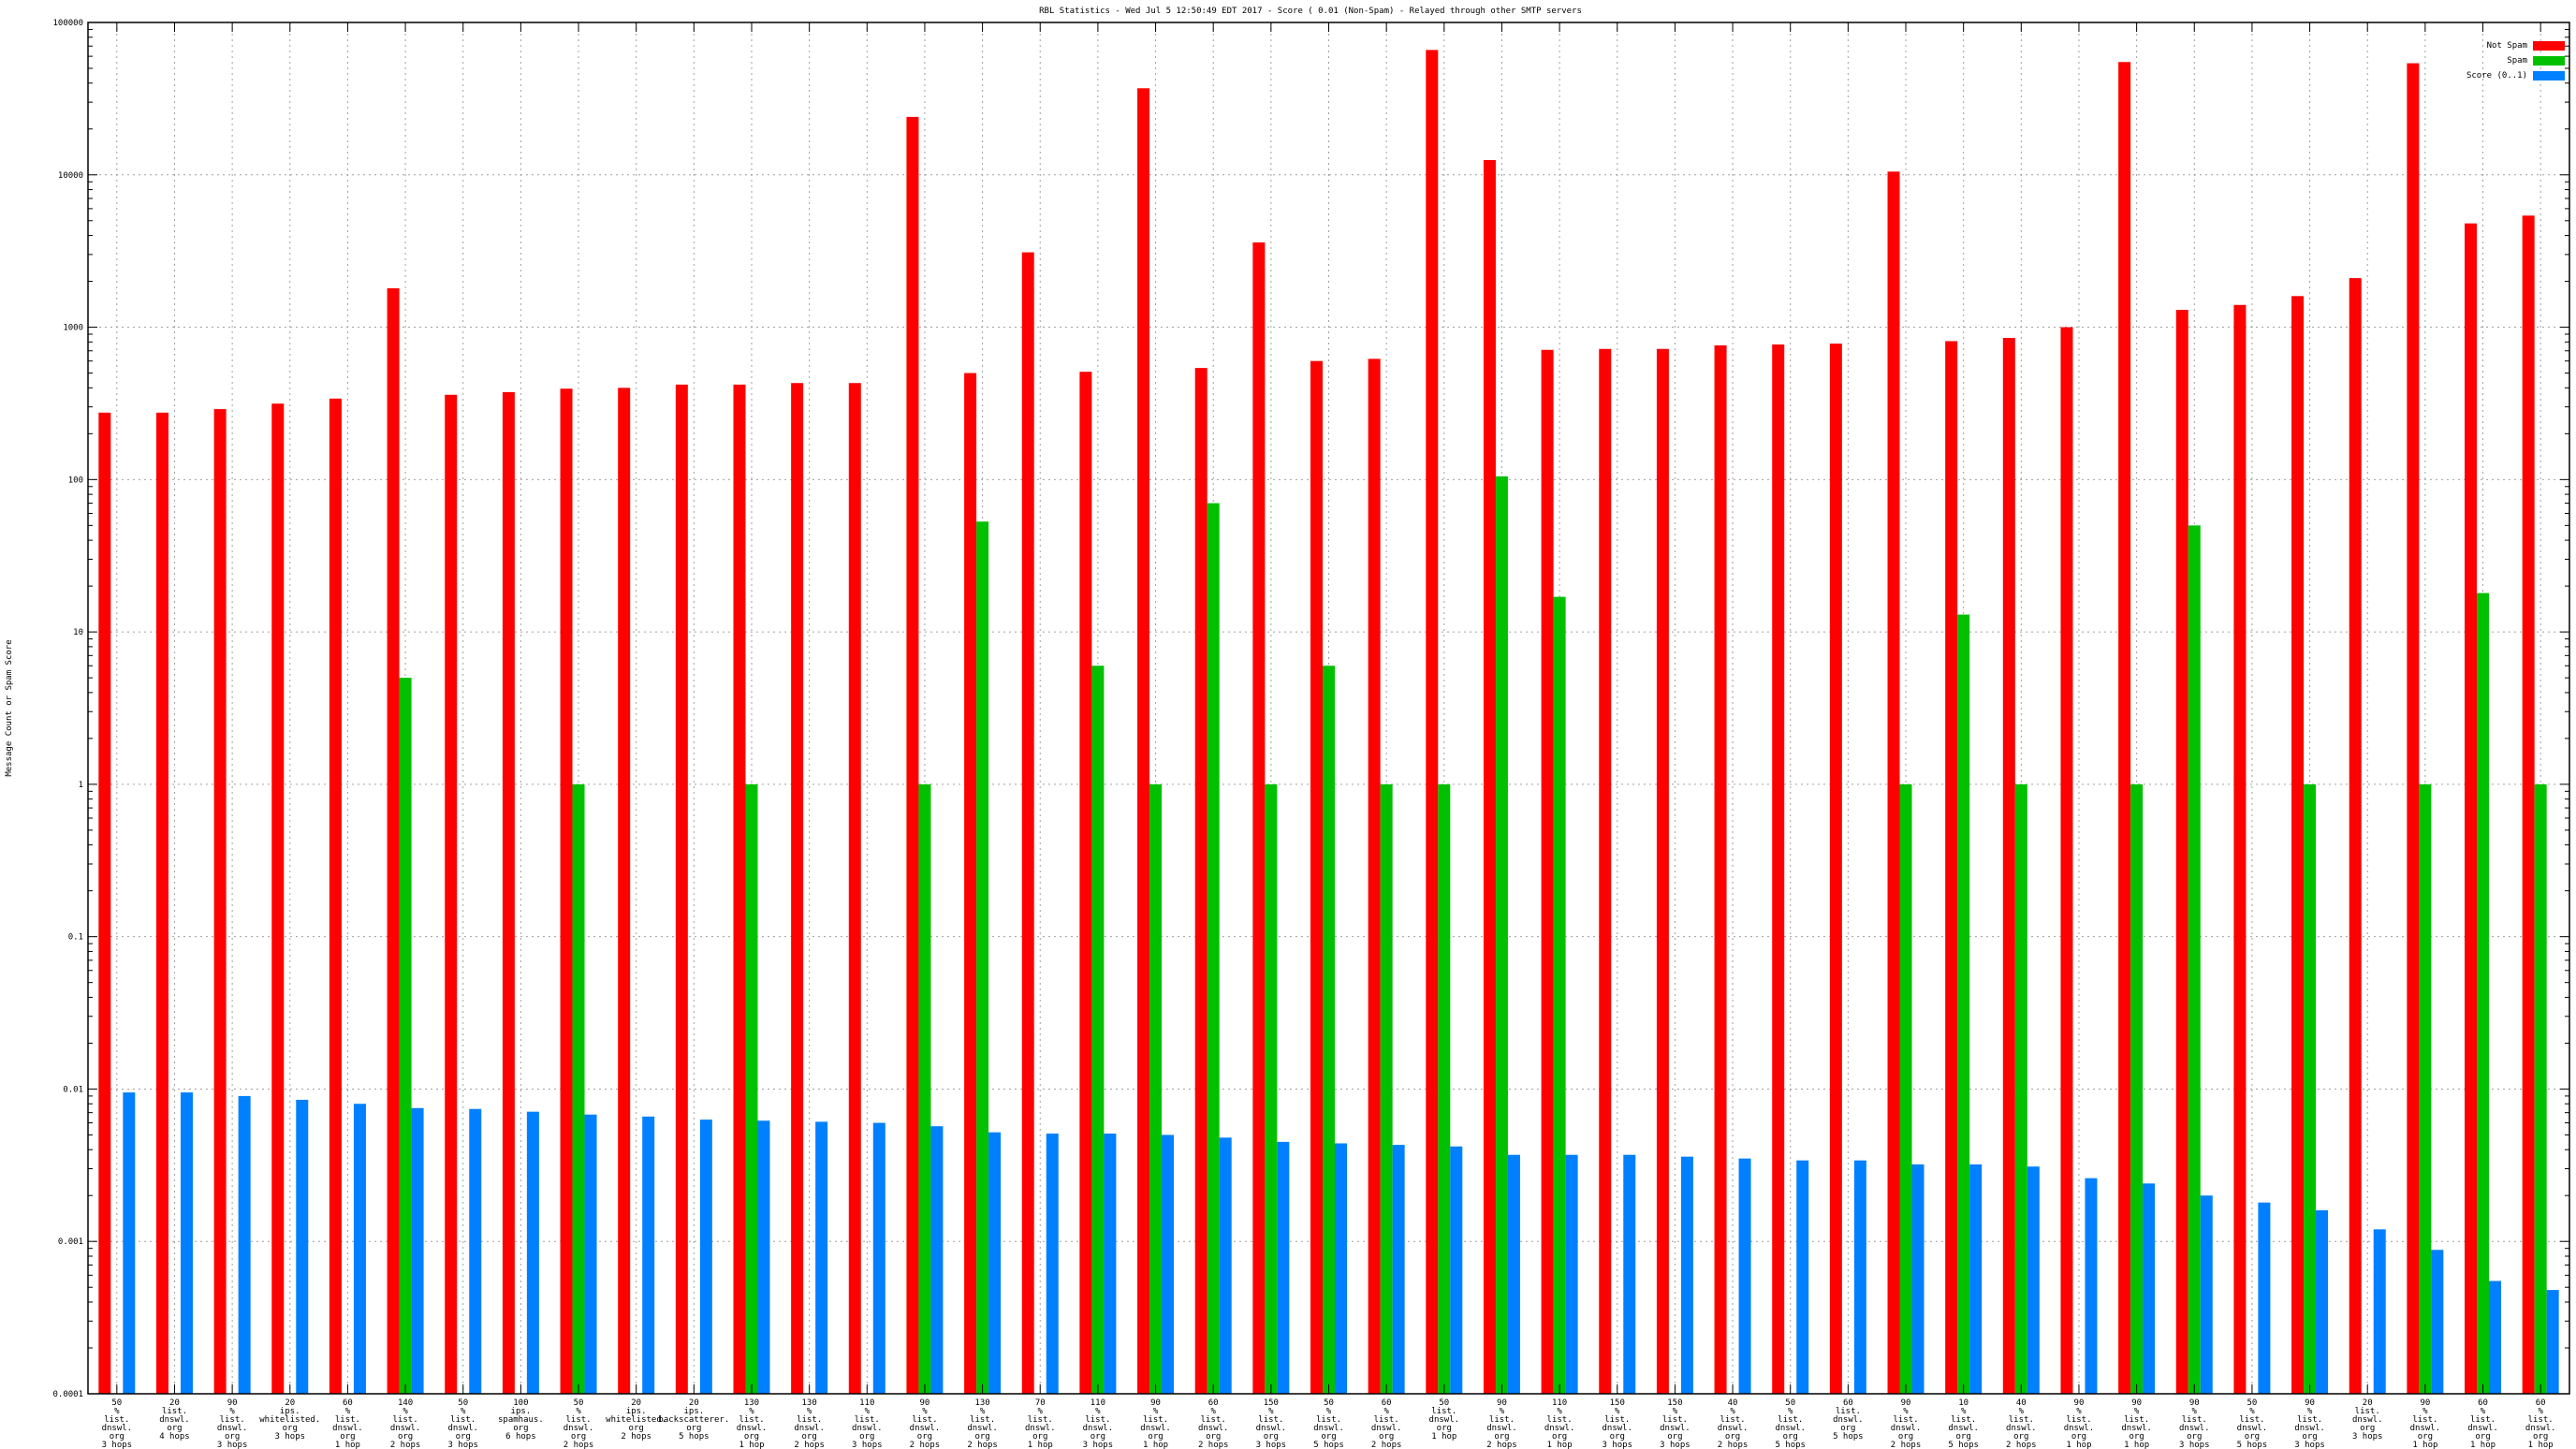 The image size is (2576, 1449). I want to click on legend: Not Spam Spam Score (0..1), so click(2515, 60).